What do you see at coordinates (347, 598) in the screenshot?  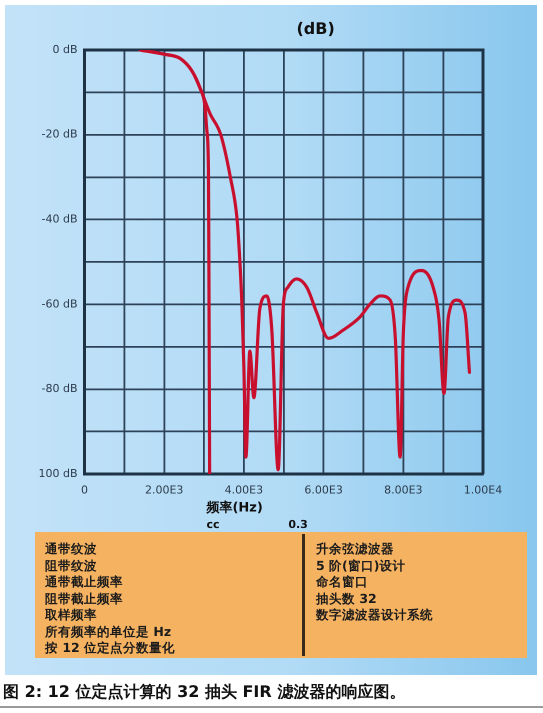 I see `text: 抽头数 32` at bounding box center [347, 598].